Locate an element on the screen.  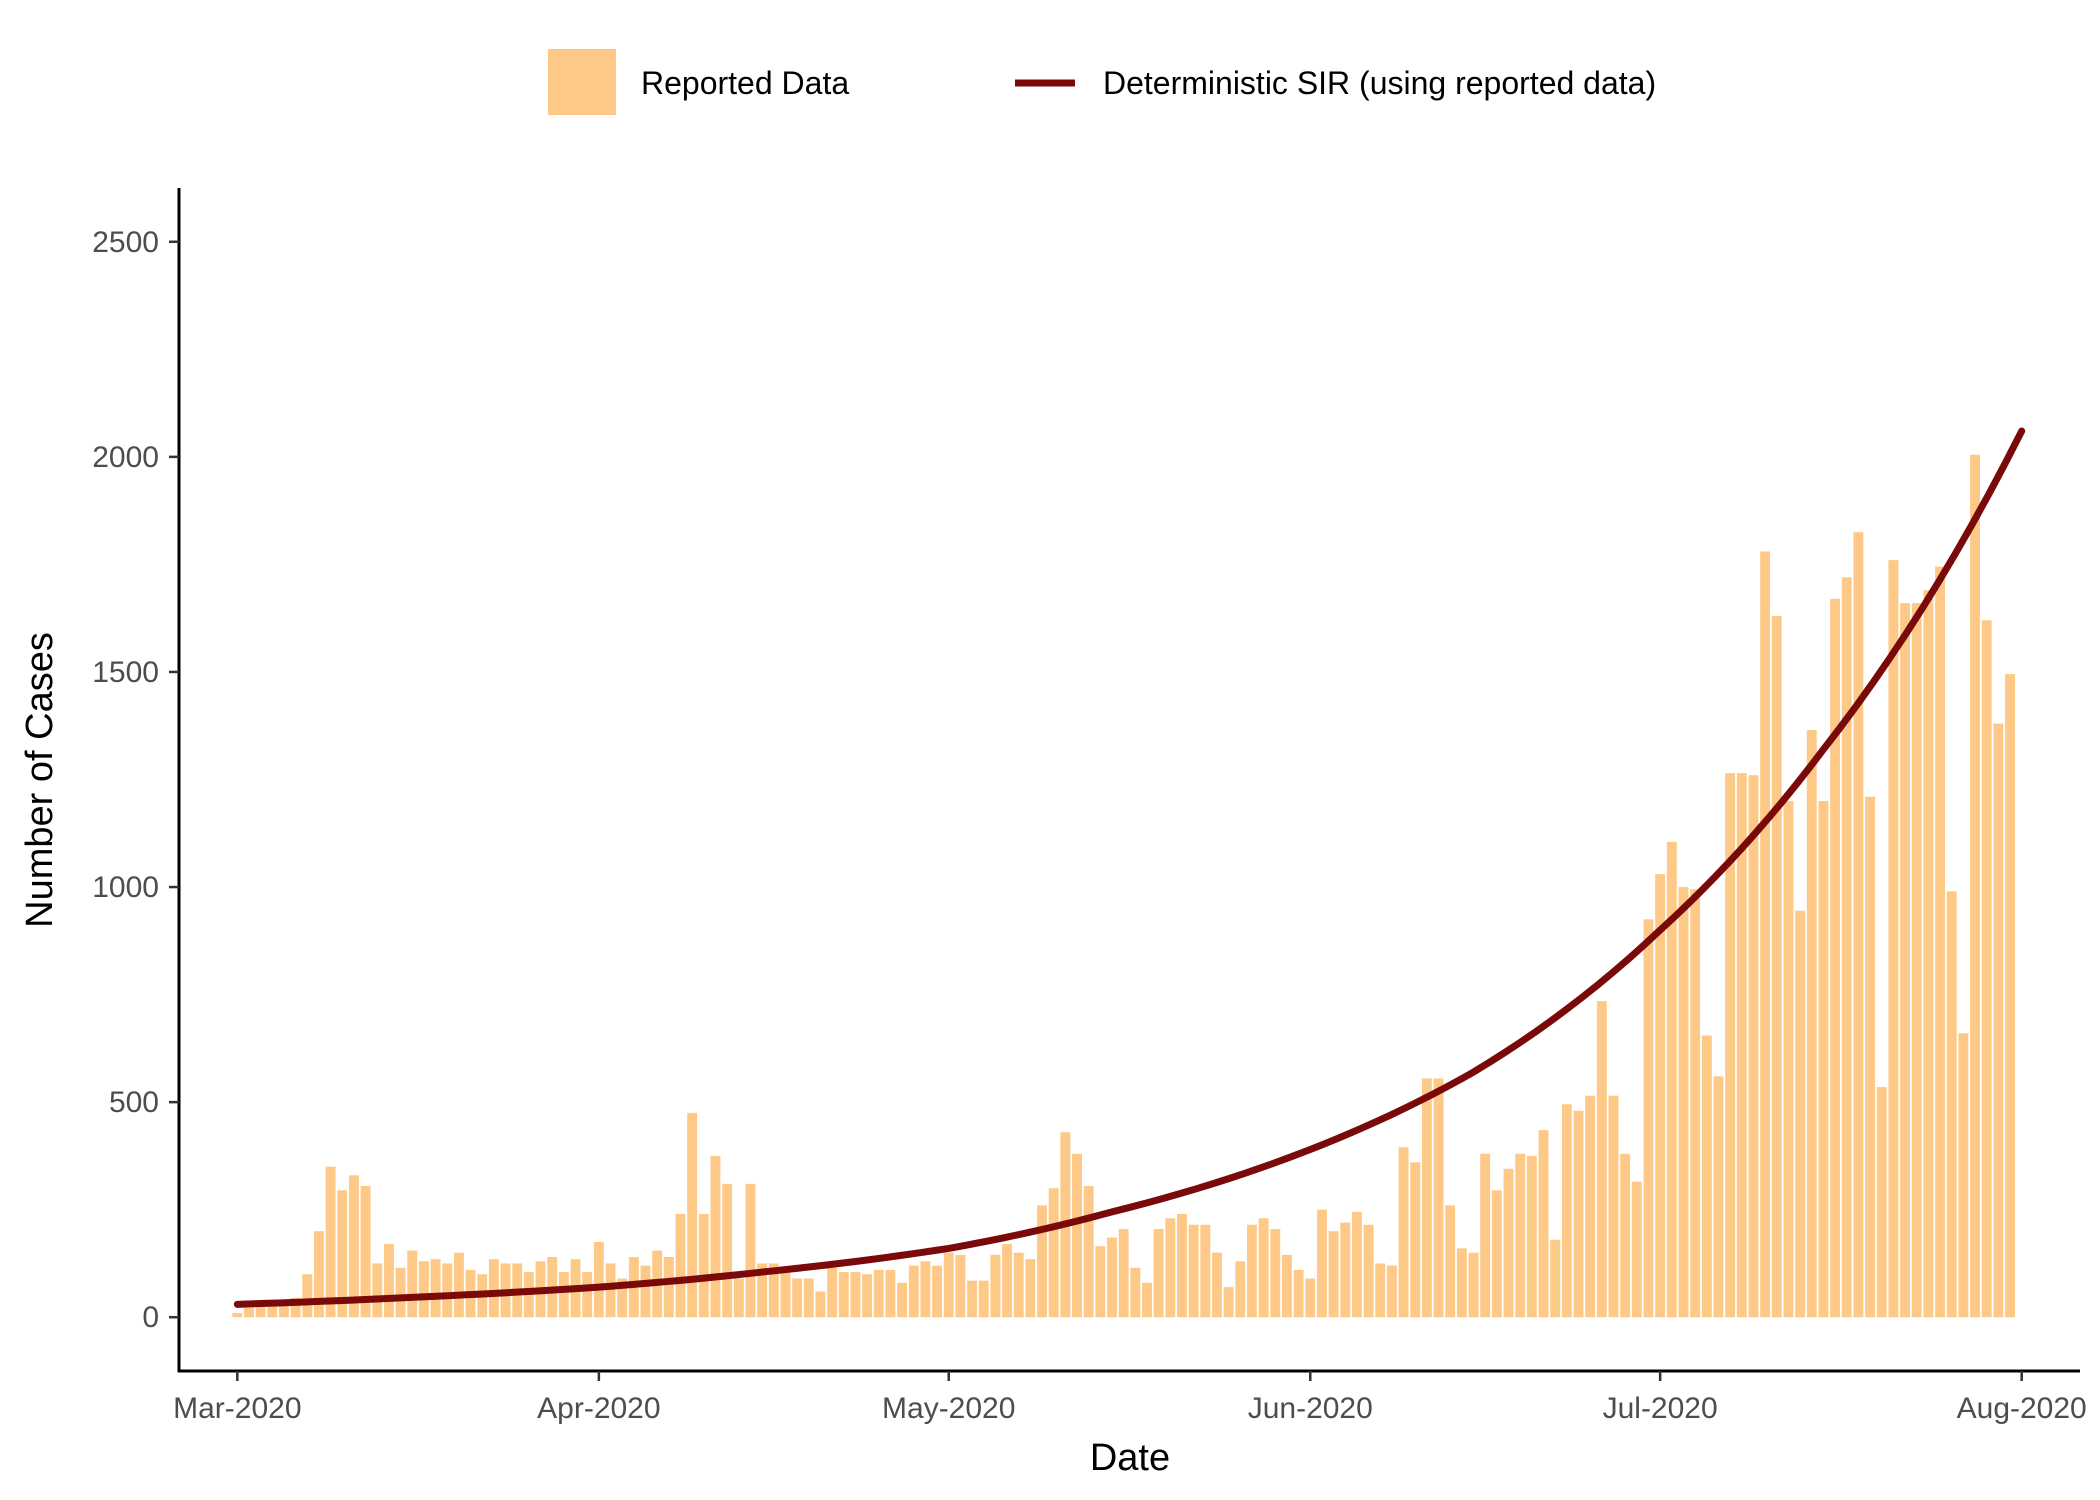
x-tick-label: Mar-2020 is located at coordinates (237, 1408).